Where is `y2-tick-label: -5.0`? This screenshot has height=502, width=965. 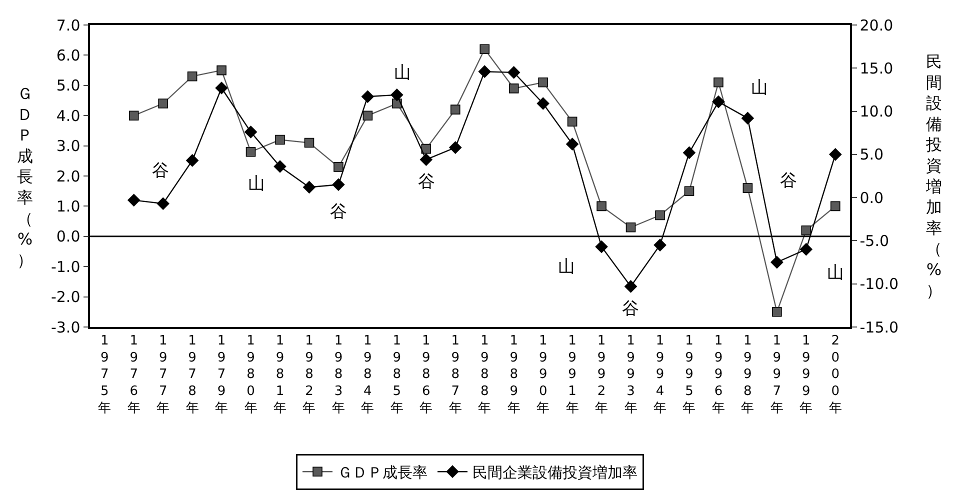 y2-tick-label: -5.0 is located at coordinates (875, 241).